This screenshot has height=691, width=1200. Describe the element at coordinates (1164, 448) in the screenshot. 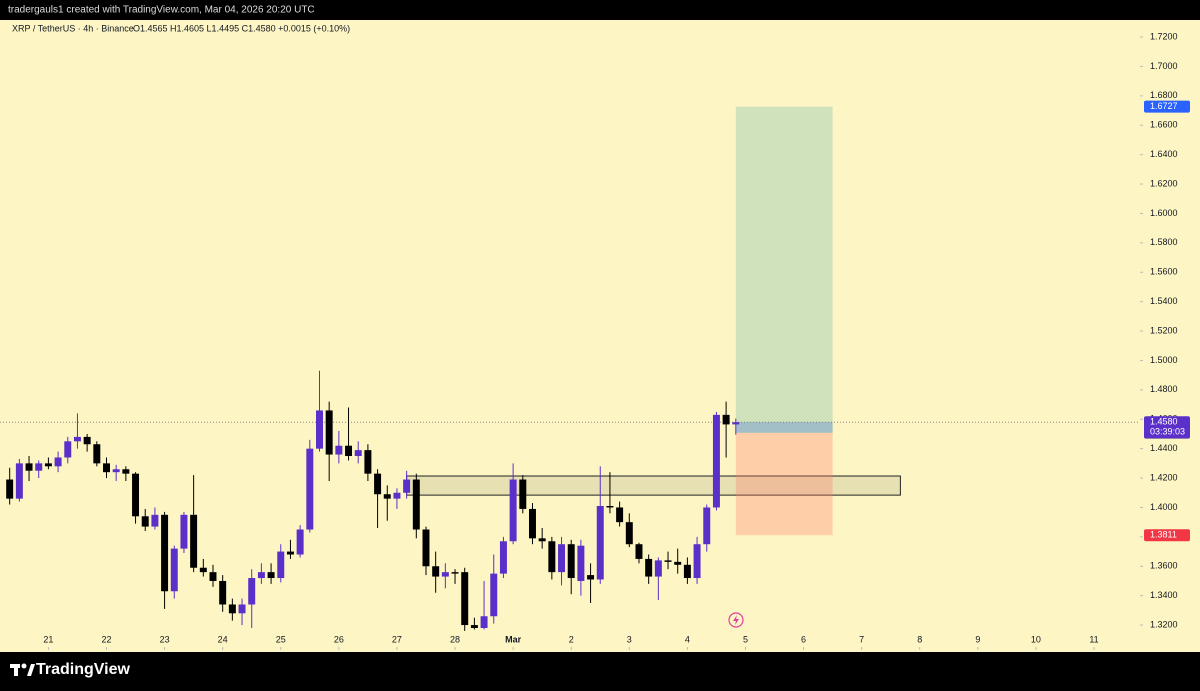

I see `y-tick-label: 1.4400` at that location.